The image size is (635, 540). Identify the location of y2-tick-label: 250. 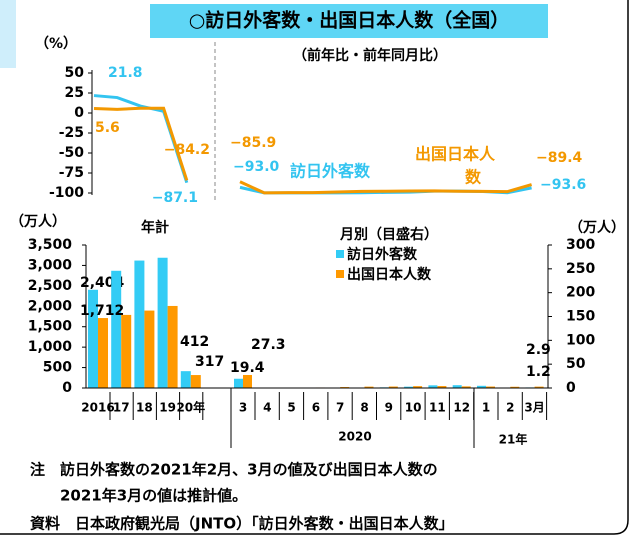
(580, 269).